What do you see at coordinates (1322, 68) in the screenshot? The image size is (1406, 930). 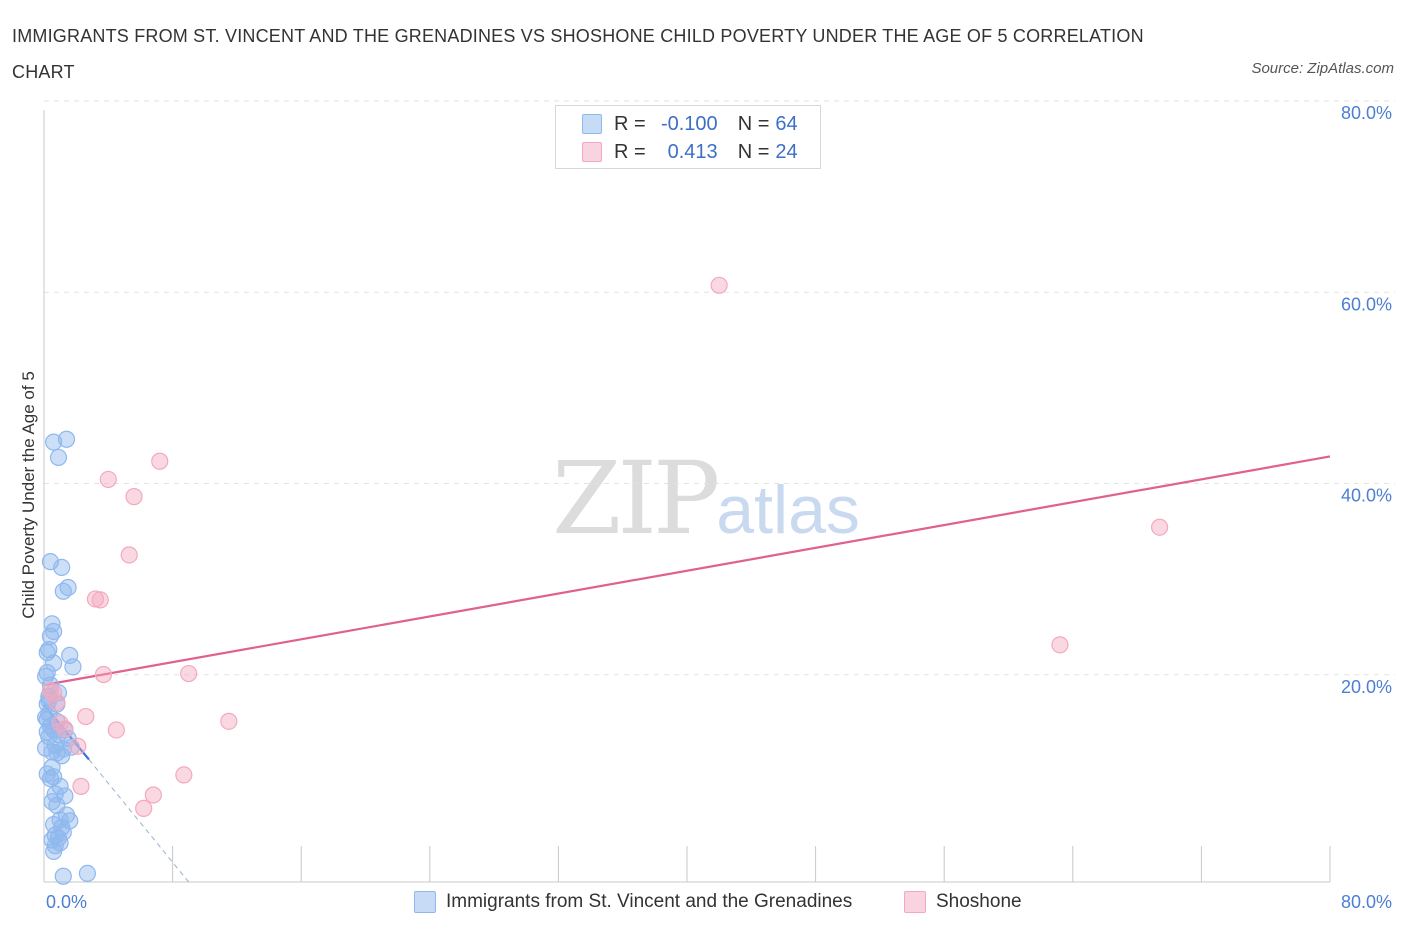 I see `source-label: Source: ZipAtlas.com` at bounding box center [1322, 68].